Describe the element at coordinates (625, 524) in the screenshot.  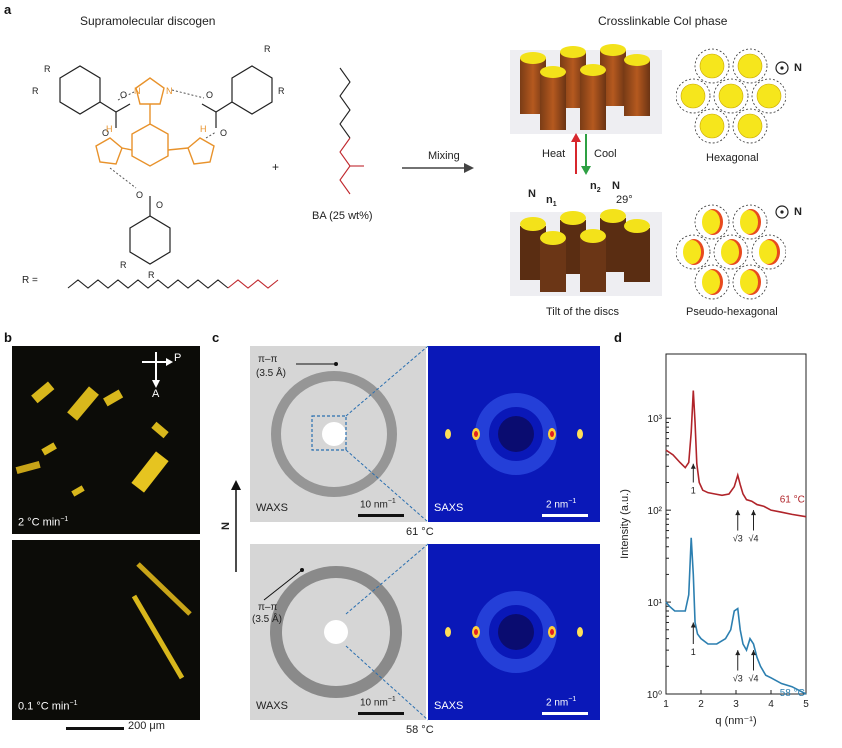
I see `y-axis-label: Intensity (a.u.)` at that location.